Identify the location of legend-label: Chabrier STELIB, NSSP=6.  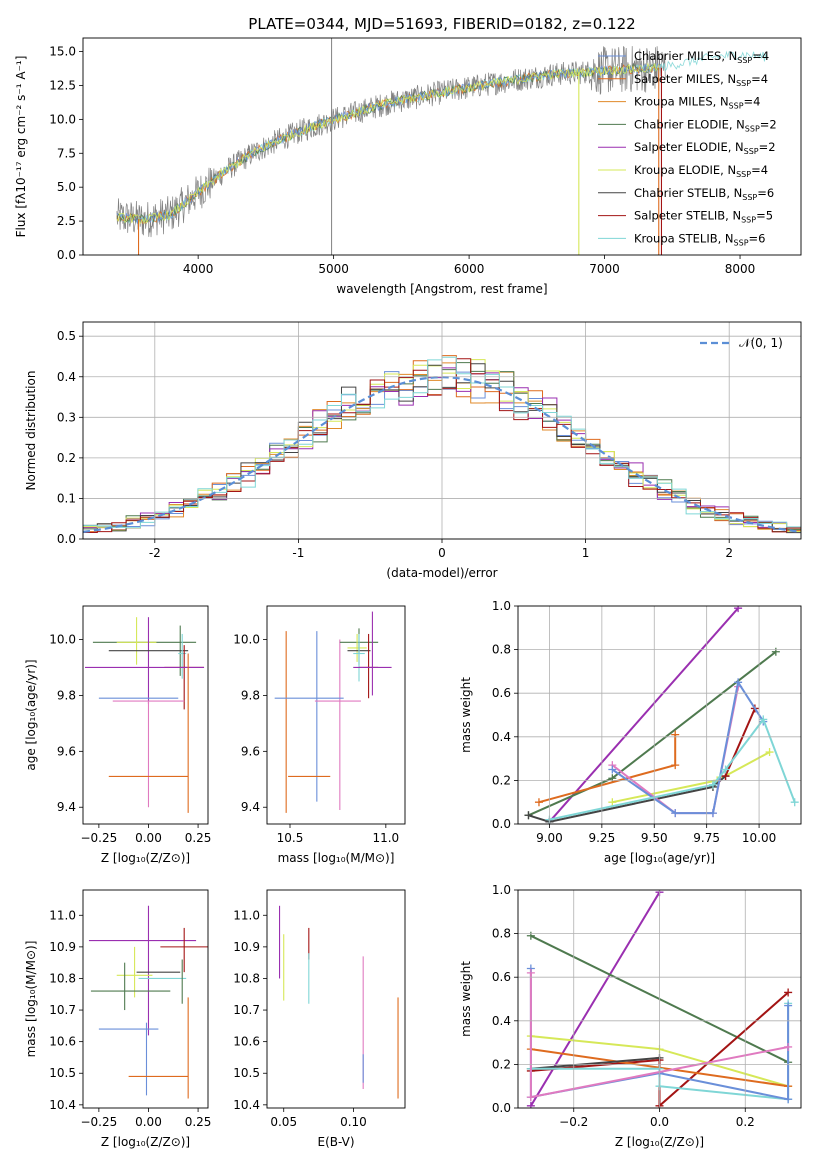
(704, 194).